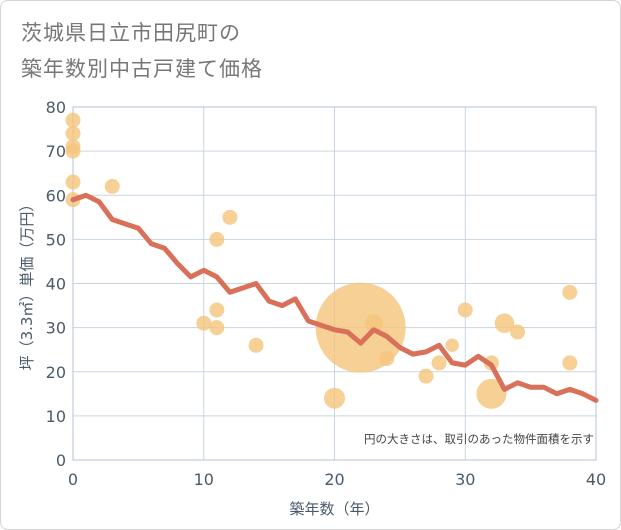  Describe the element at coordinates (142, 51) in the screenshot. I see `chart-title: 茨城県日立市田尻町の 築年数別中古戸建て価格` at that location.